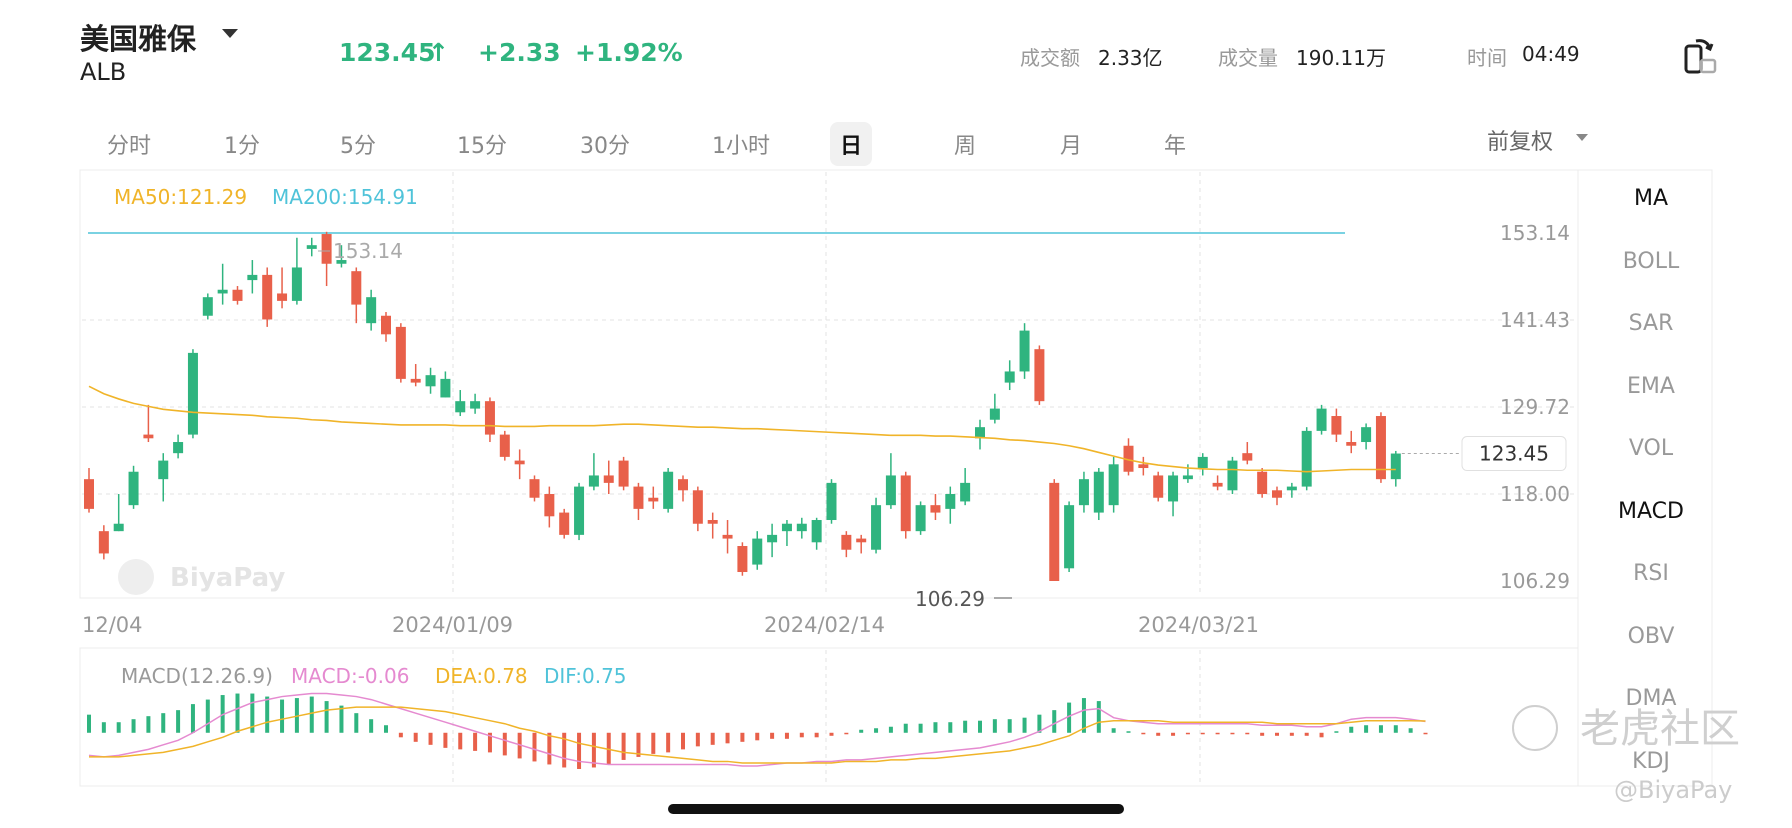 The width and height of the screenshot is (1792, 828). What do you see at coordinates (138, 39) in the screenshot?
I see `stock-name: 美国雅保` at bounding box center [138, 39].